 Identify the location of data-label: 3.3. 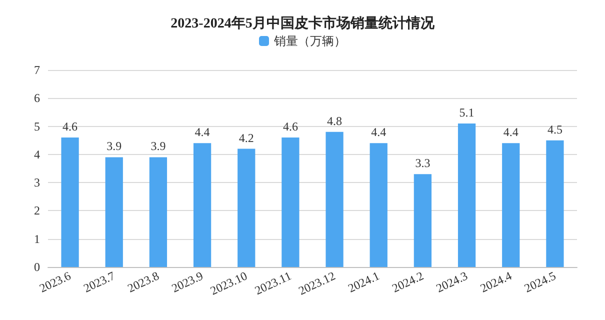
(422, 163).